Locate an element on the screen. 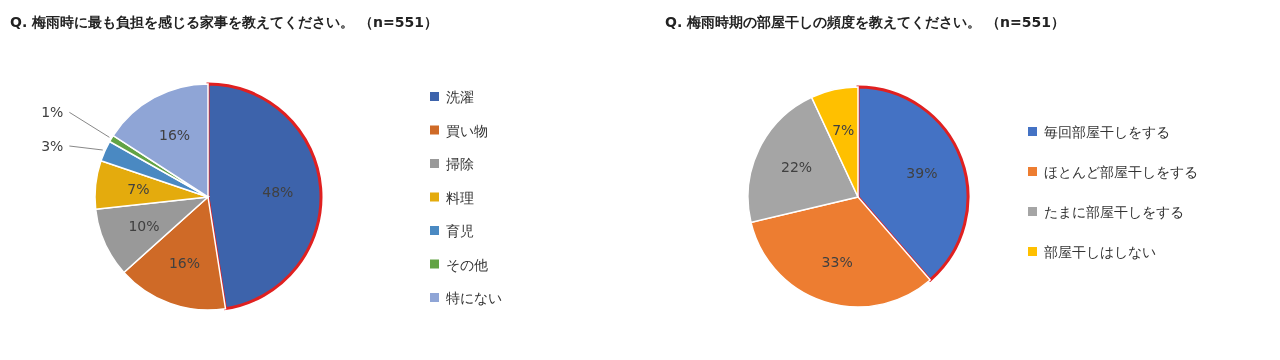  data-label: 1% is located at coordinates (52, 112).